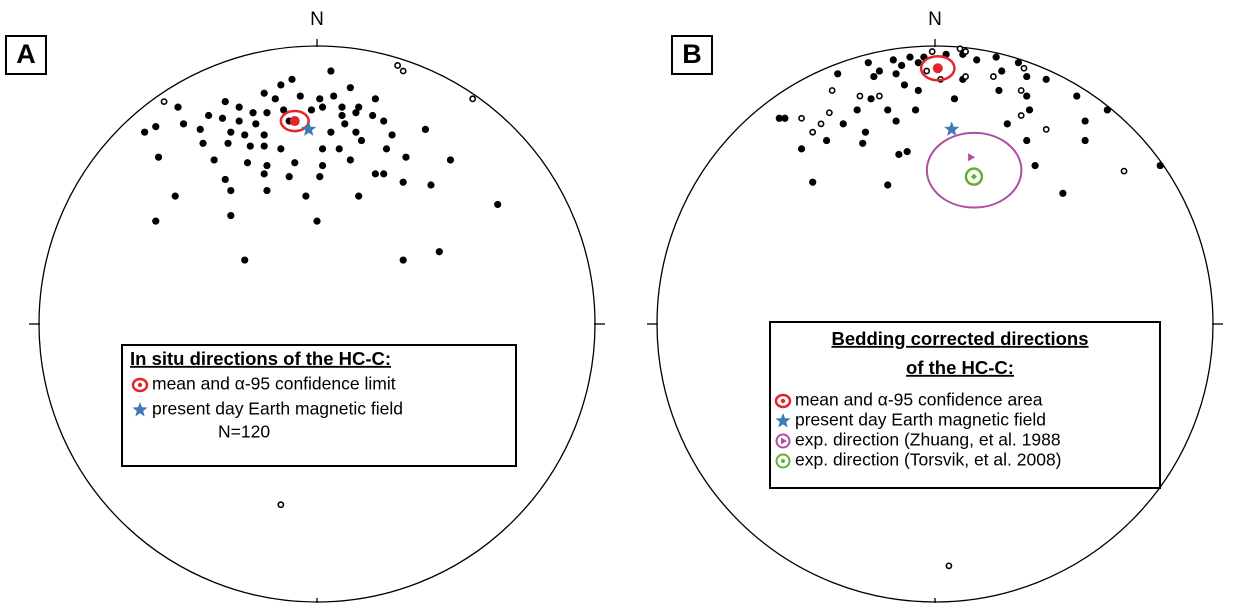 This screenshot has width=1241, height=603. I want to click on legend-title: of the HC-C:, so click(960, 367).